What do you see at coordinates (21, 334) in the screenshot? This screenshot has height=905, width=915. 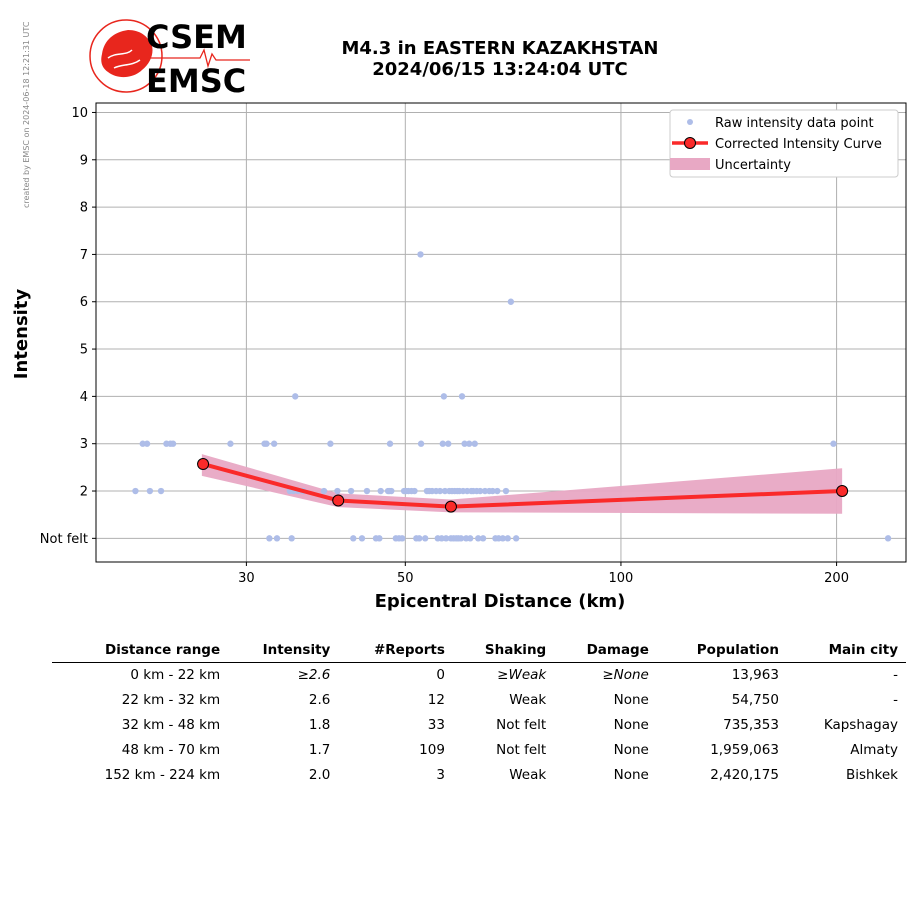 I see `y-axis-label: Intensity` at bounding box center [21, 334].